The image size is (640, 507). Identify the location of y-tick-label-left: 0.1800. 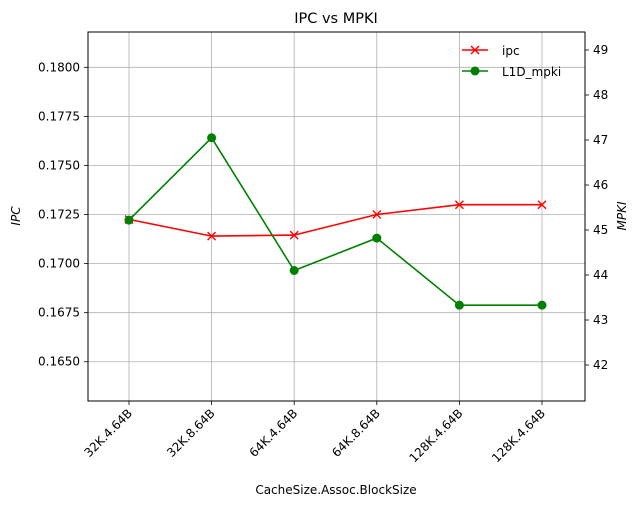
(59, 67).